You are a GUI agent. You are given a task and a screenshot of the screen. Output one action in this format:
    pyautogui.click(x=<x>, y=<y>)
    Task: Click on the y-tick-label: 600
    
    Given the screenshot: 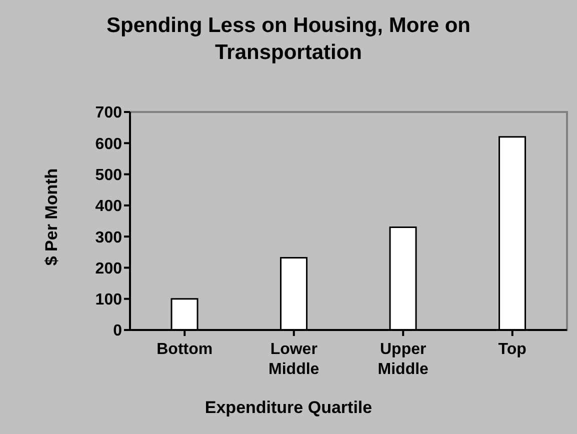 What is the action you would take?
    pyautogui.click(x=108, y=144)
    